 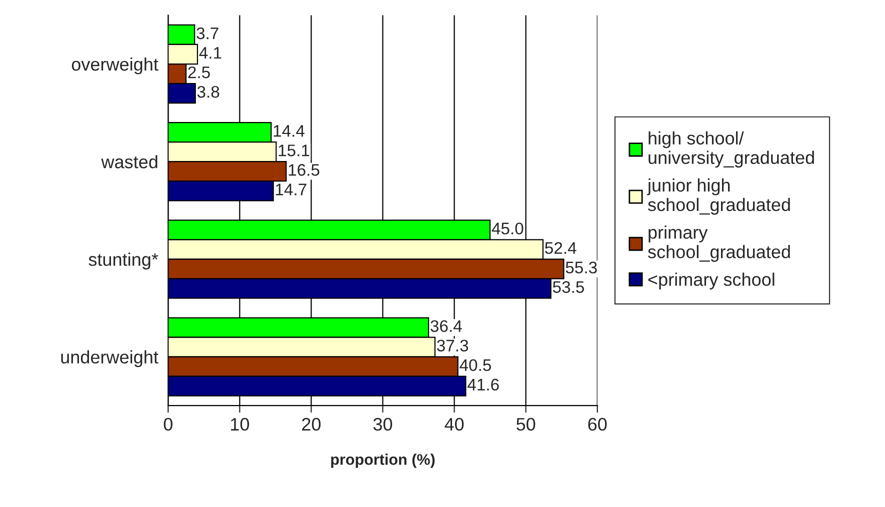 What do you see at coordinates (304, 170) in the screenshot?
I see `data-label: 16.5` at bounding box center [304, 170].